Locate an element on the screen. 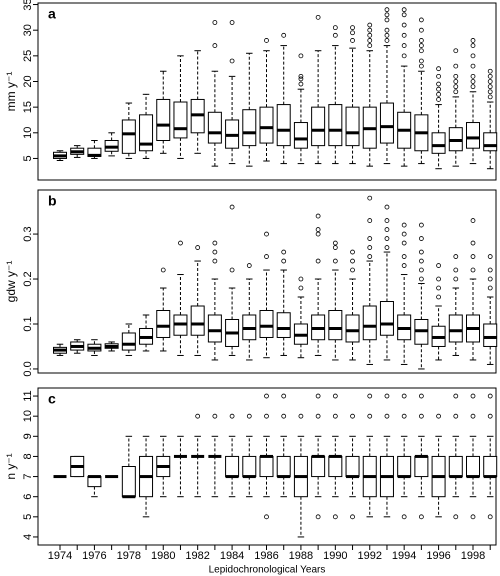 The height and width of the screenshot is (576, 500). x-tick-label: 1996 is located at coordinates (438, 556).